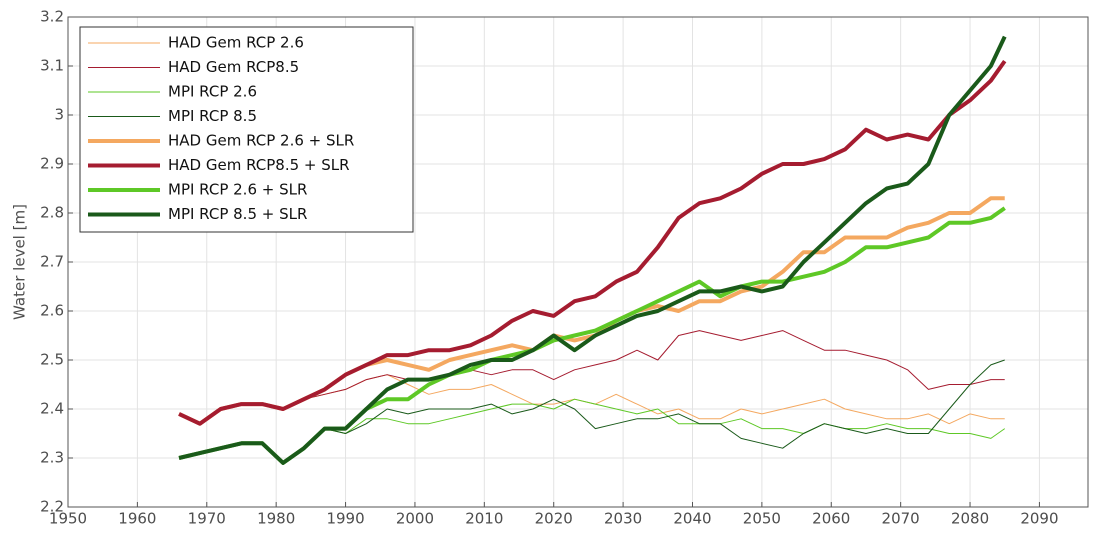 The image size is (1099, 537). What do you see at coordinates (692, 519) in the screenshot?
I see `x-tick-label: 2040` at bounding box center [692, 519].